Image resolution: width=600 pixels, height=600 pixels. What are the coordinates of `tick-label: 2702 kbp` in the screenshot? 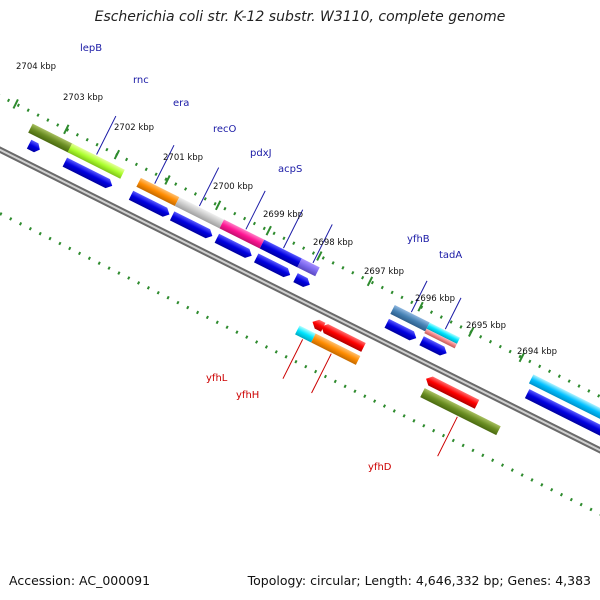 It's located at (134, 128).